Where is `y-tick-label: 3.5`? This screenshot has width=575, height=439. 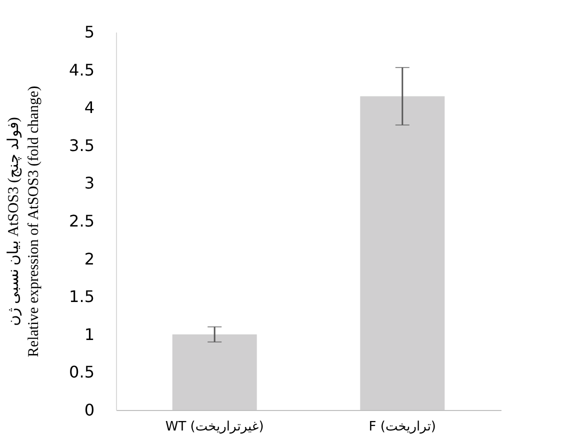
y-tick-label: 3.5 is located at coordinates (81, 145).